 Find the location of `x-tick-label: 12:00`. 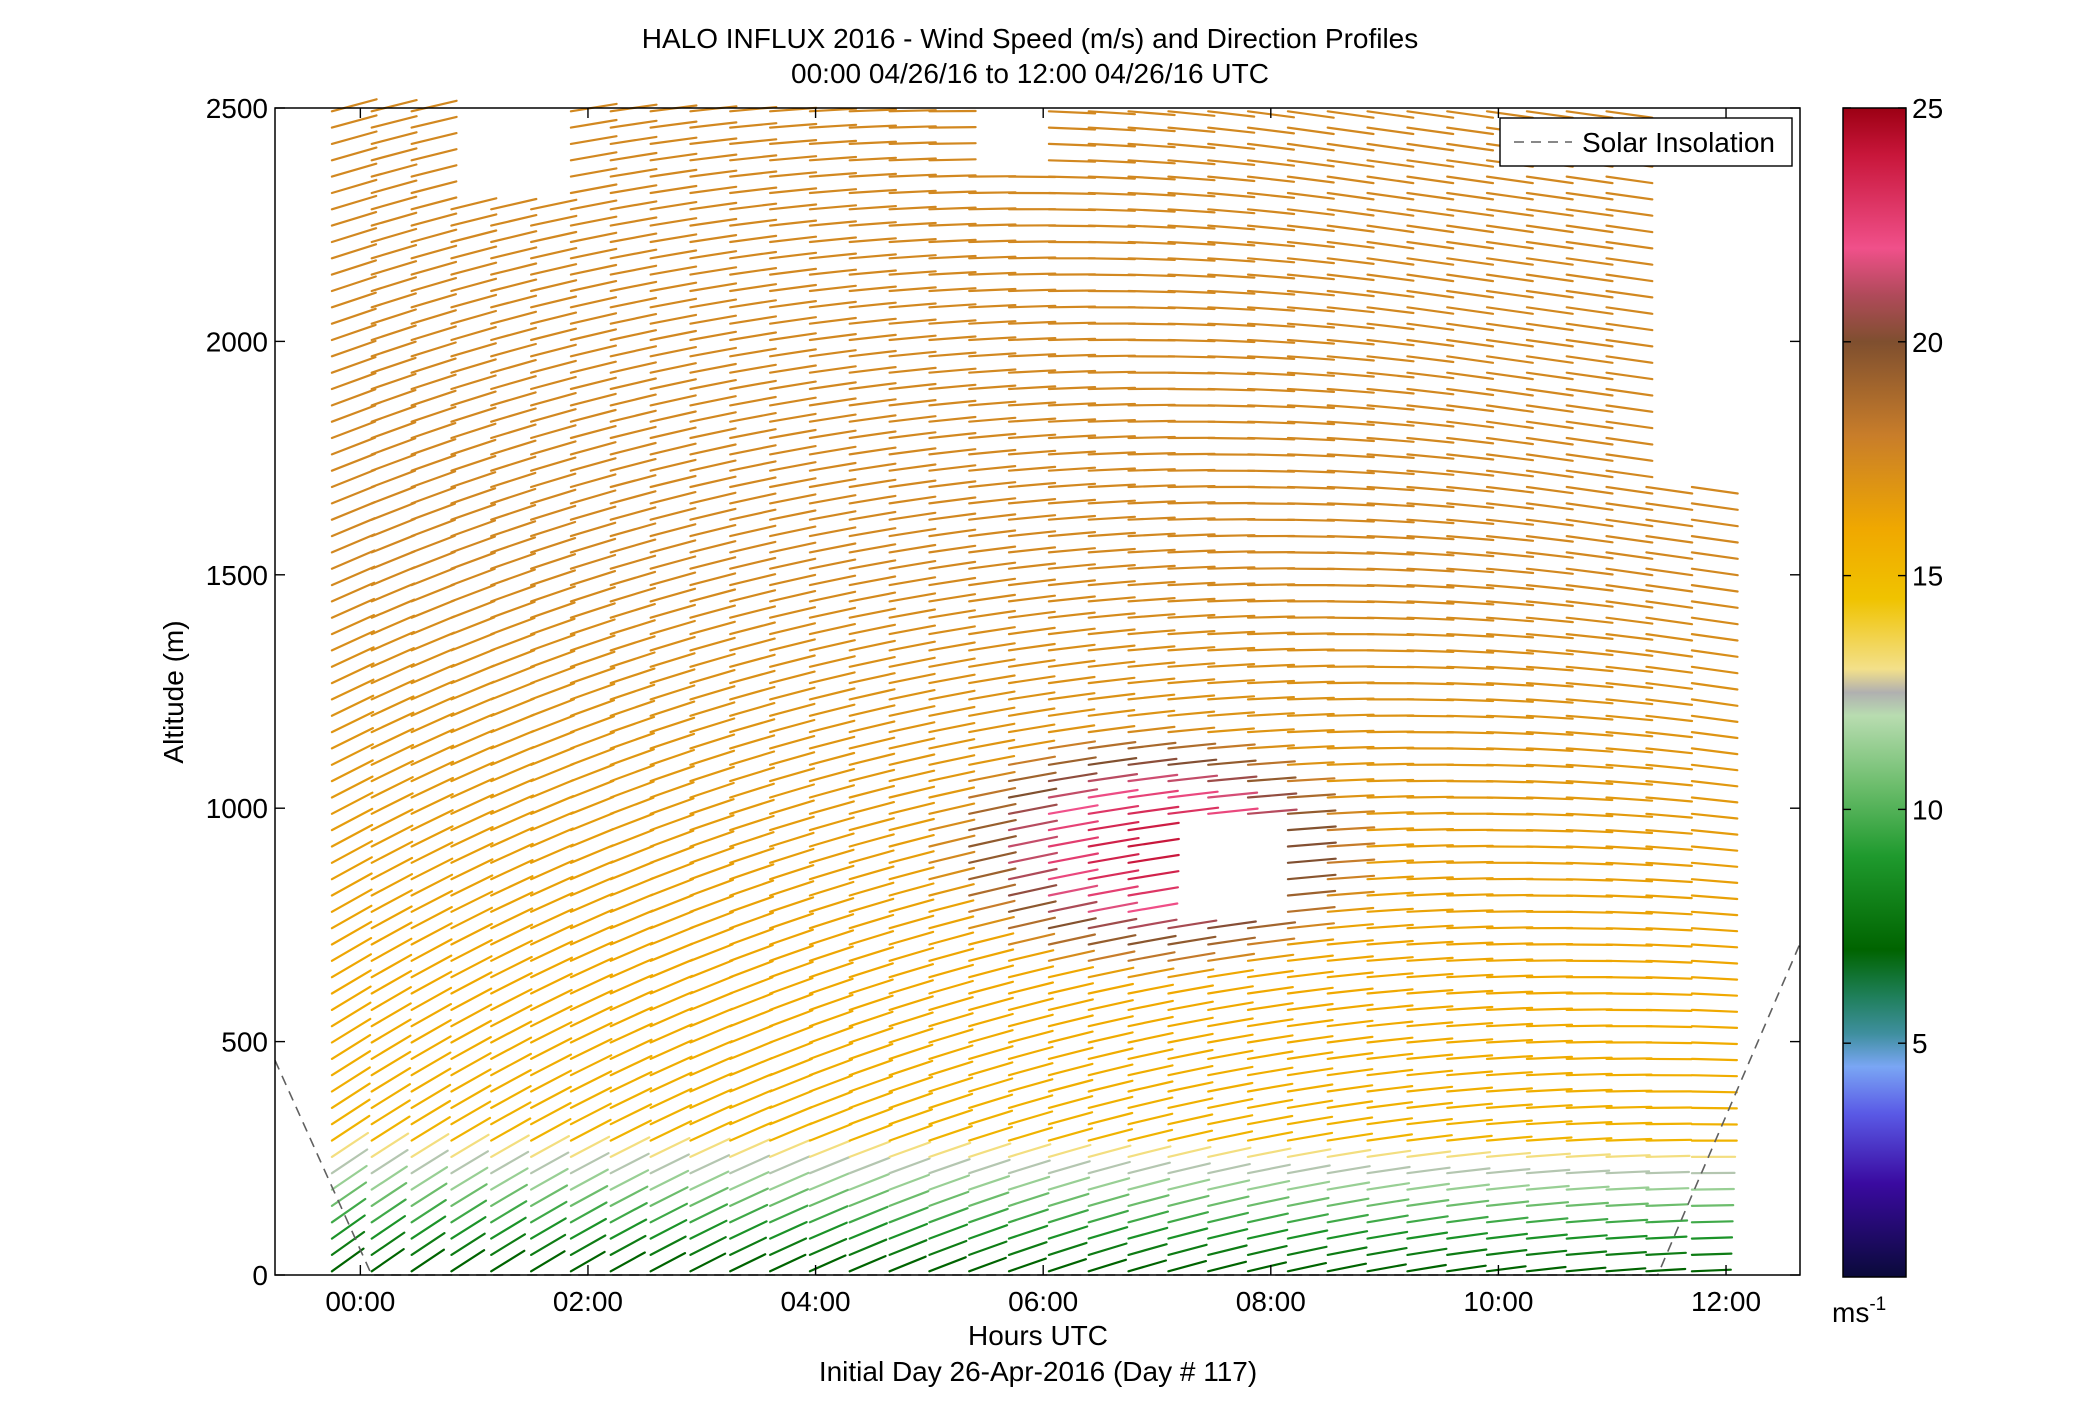

x-tick-label: 12:00 is located at coordinates (1726, 1301).